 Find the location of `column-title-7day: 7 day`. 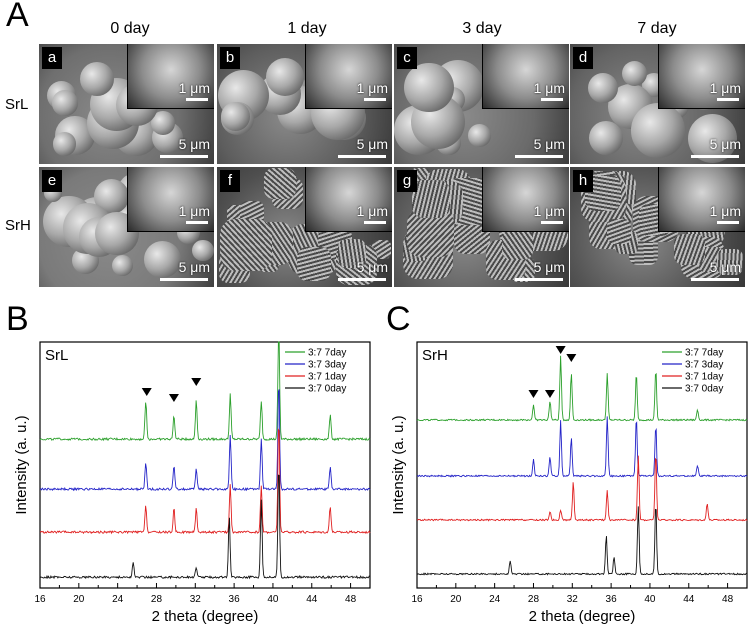

column-title-7day: 7 day is located at coordinates (657, 28).